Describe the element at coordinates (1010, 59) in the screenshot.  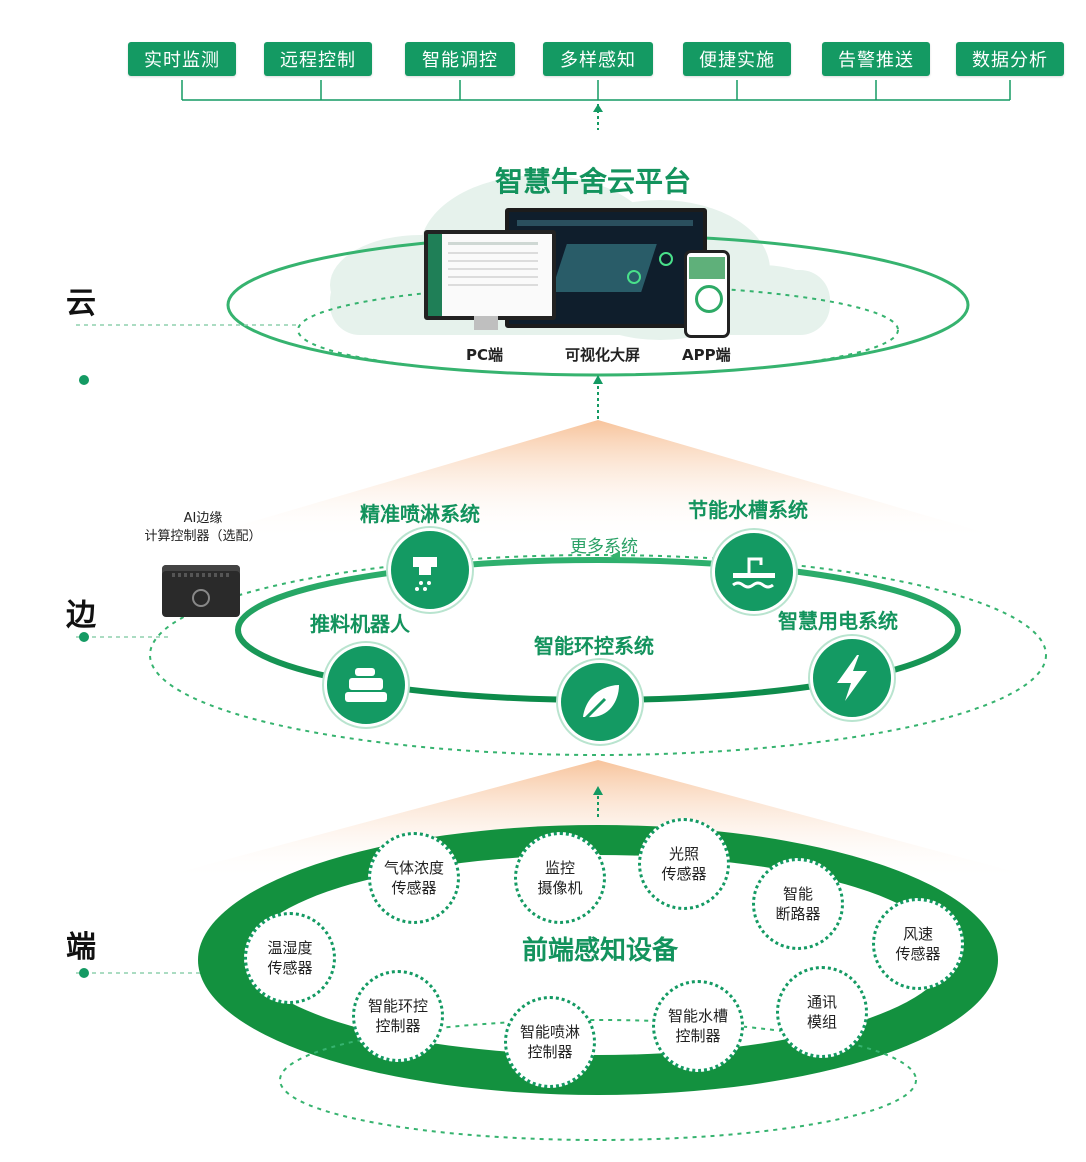
I see `feature-chip-analysis: 数据分析` at that location.